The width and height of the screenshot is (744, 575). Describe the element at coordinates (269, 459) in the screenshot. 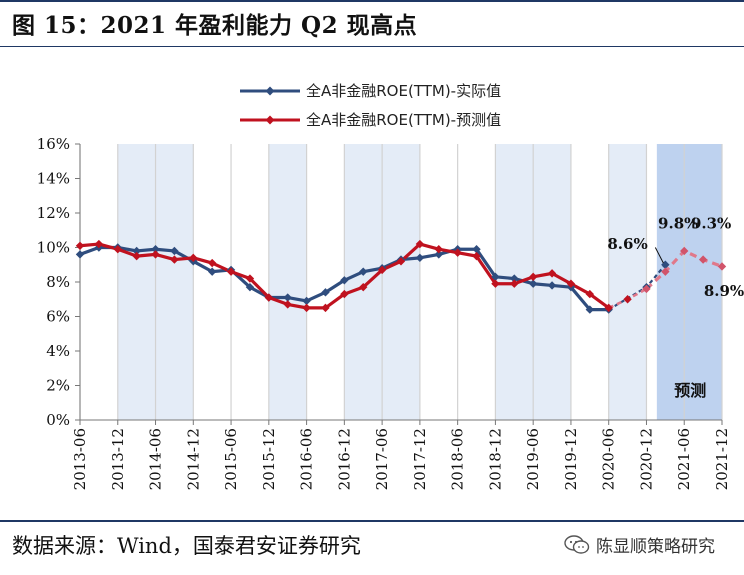

I see `x-tick-label: 2015-12` at that location.